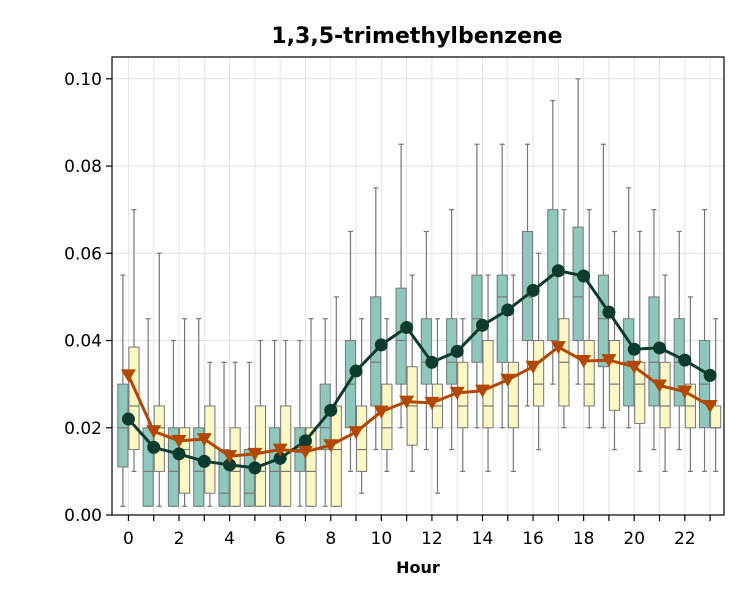 This screenshot has height=604, width=750. I want to click on x-tick-label: 4, so click(229, 539).